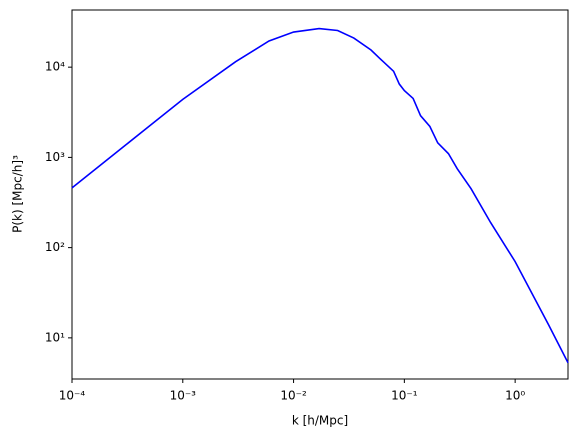  Describe the element at coordinates (293, 396) in the screenshot. I see `x-tick-label: 10⁻²` at that location.